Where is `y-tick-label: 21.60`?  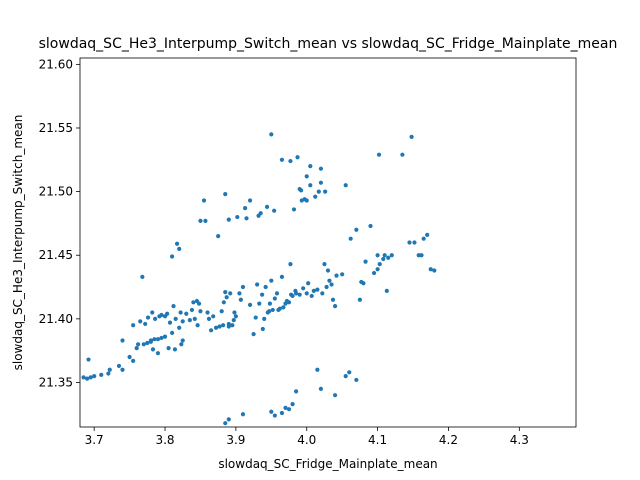
y-tick-label: 21.60 is located at coordinates (56, 64).